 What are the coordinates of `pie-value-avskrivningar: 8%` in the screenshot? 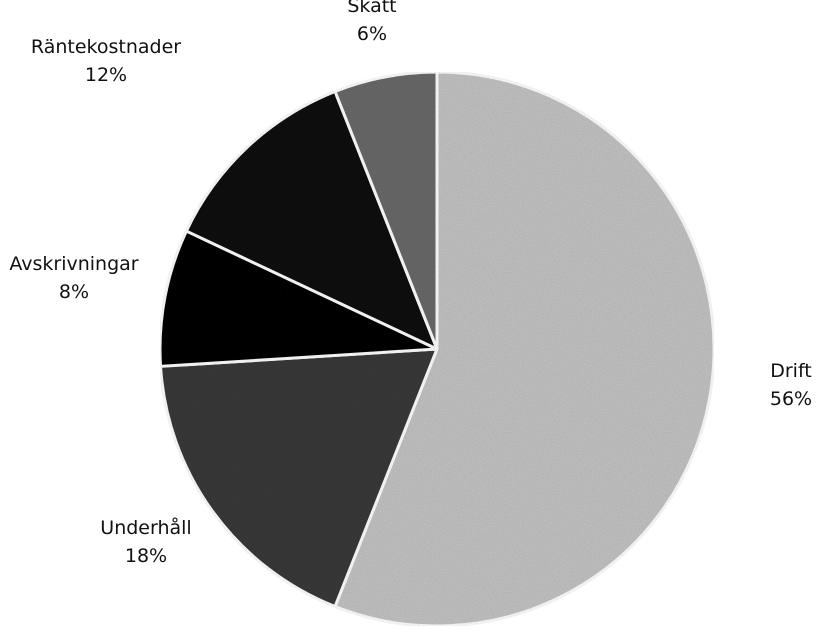 It's located at (74, 292).